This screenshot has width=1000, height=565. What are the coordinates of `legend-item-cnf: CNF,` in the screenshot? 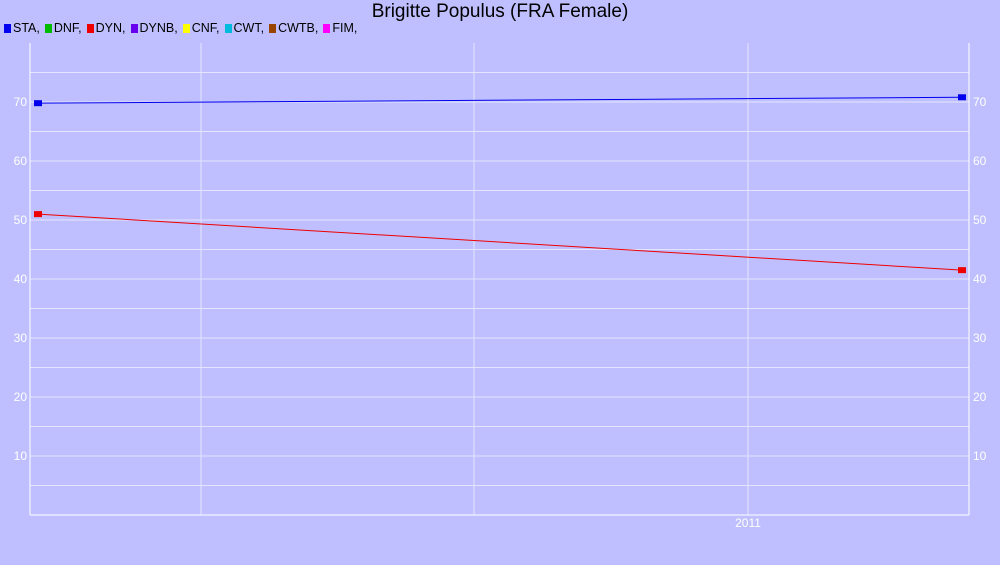 It's located at (201, 28).